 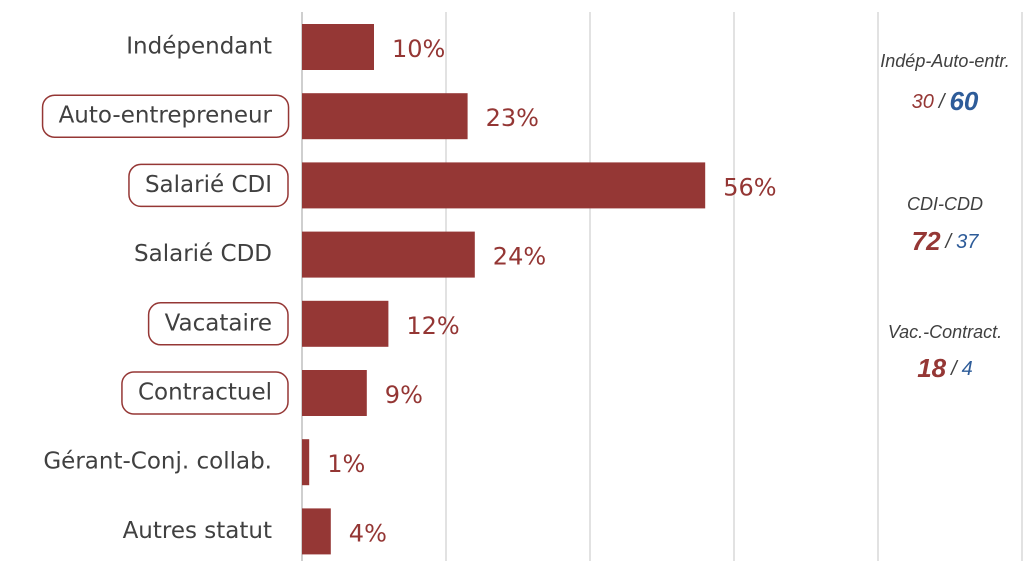 I want to click on category-label: Salarié CDI, so click(x=208, y=185).